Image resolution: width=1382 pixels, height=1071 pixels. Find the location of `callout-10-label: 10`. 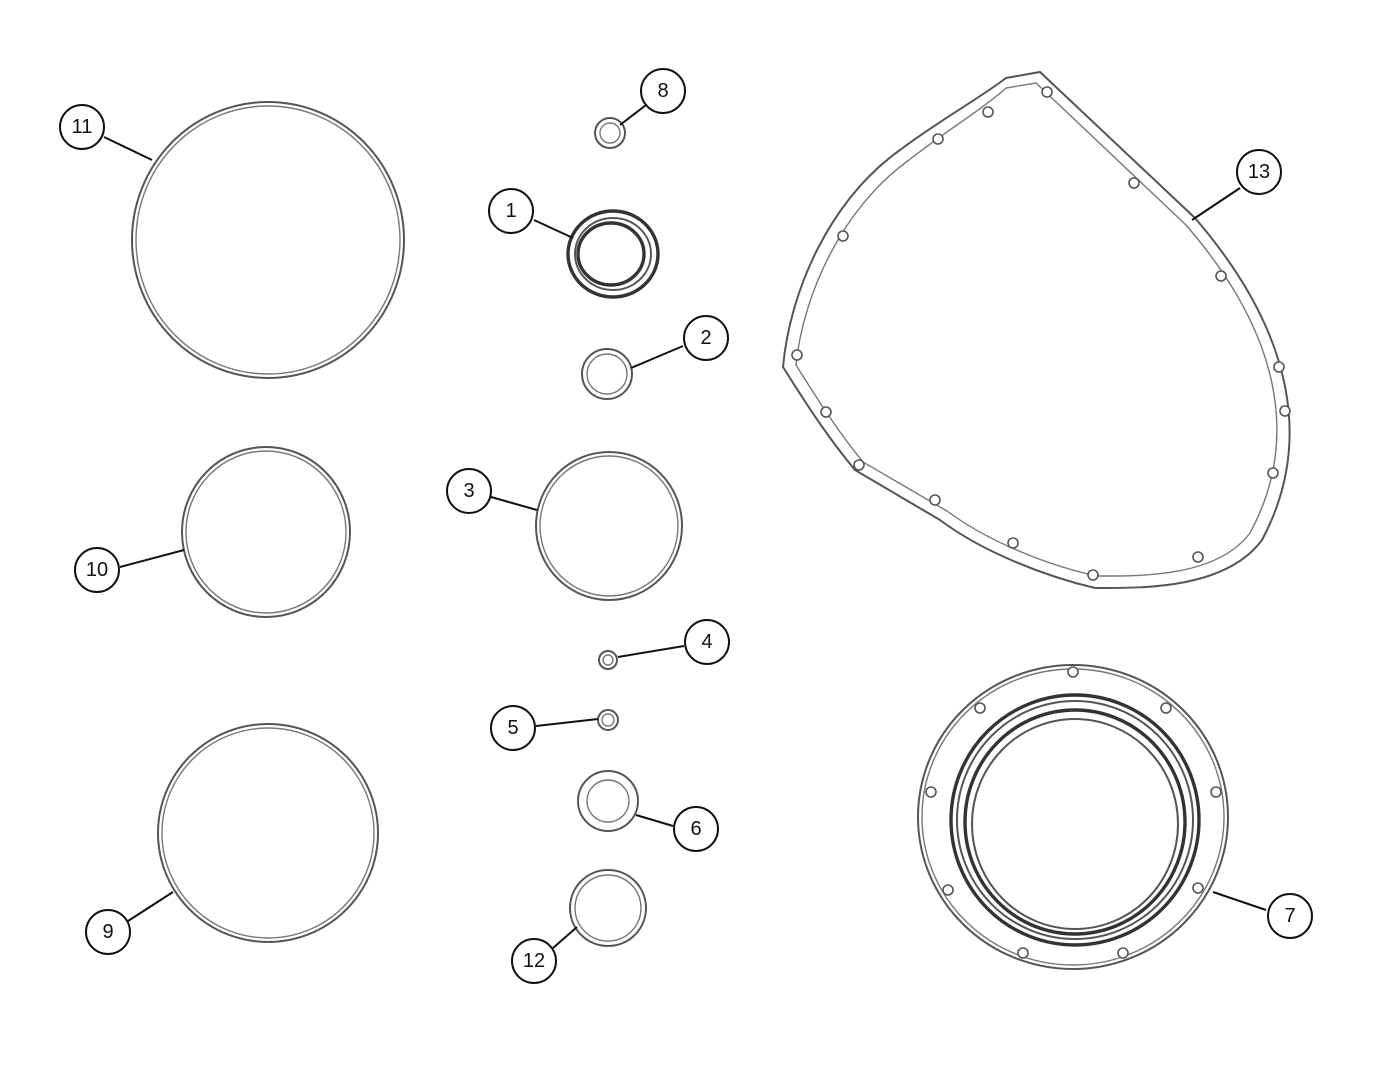

callout-10-label: 10 is located at coordinates (97, 570).